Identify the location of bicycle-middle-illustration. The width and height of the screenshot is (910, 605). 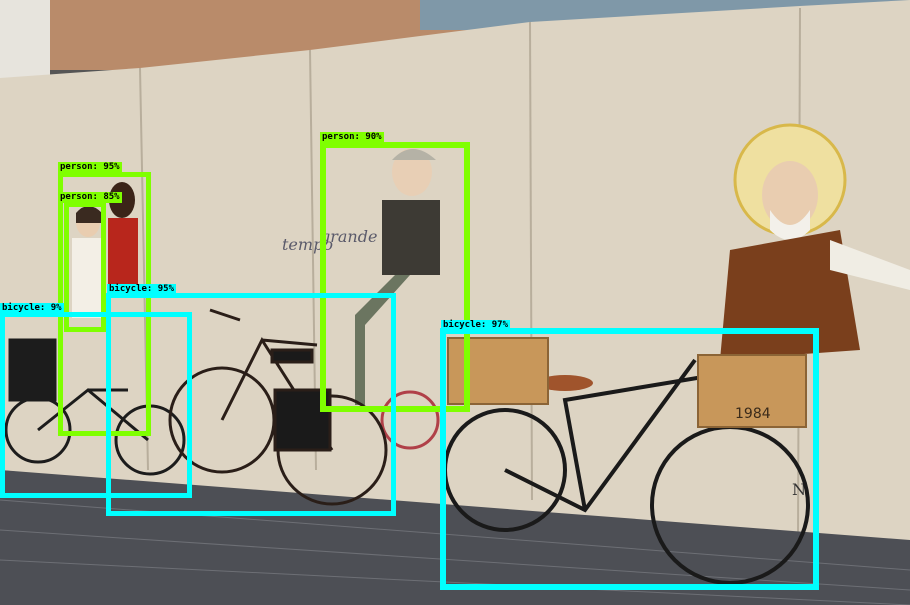
(278, 407).